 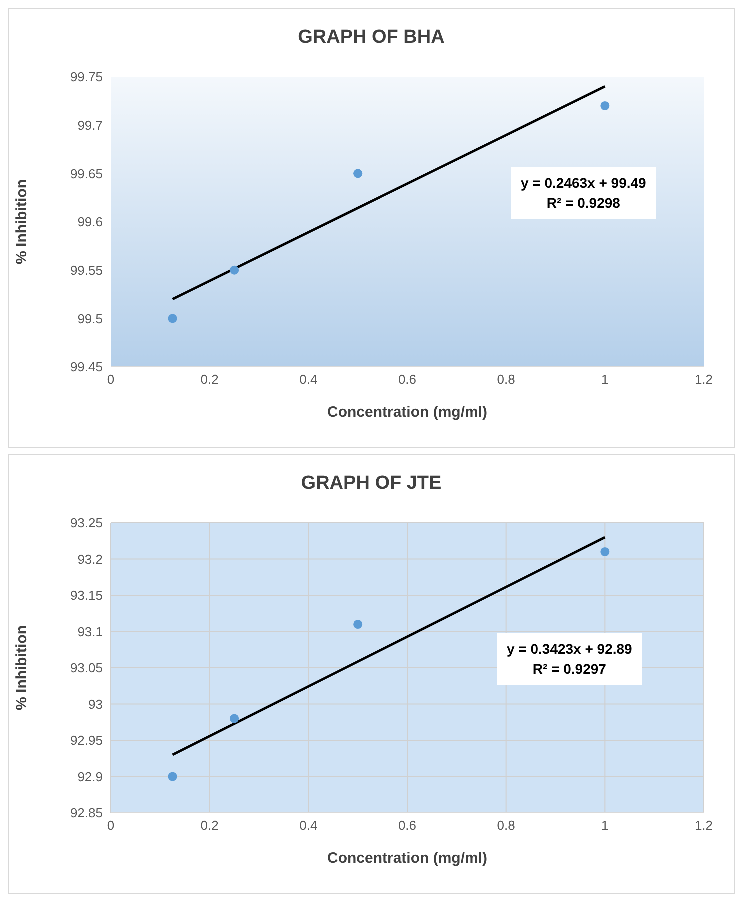 I want to click on annotation: y = 0.3423x + 92.89, so click(x=569, y=649).